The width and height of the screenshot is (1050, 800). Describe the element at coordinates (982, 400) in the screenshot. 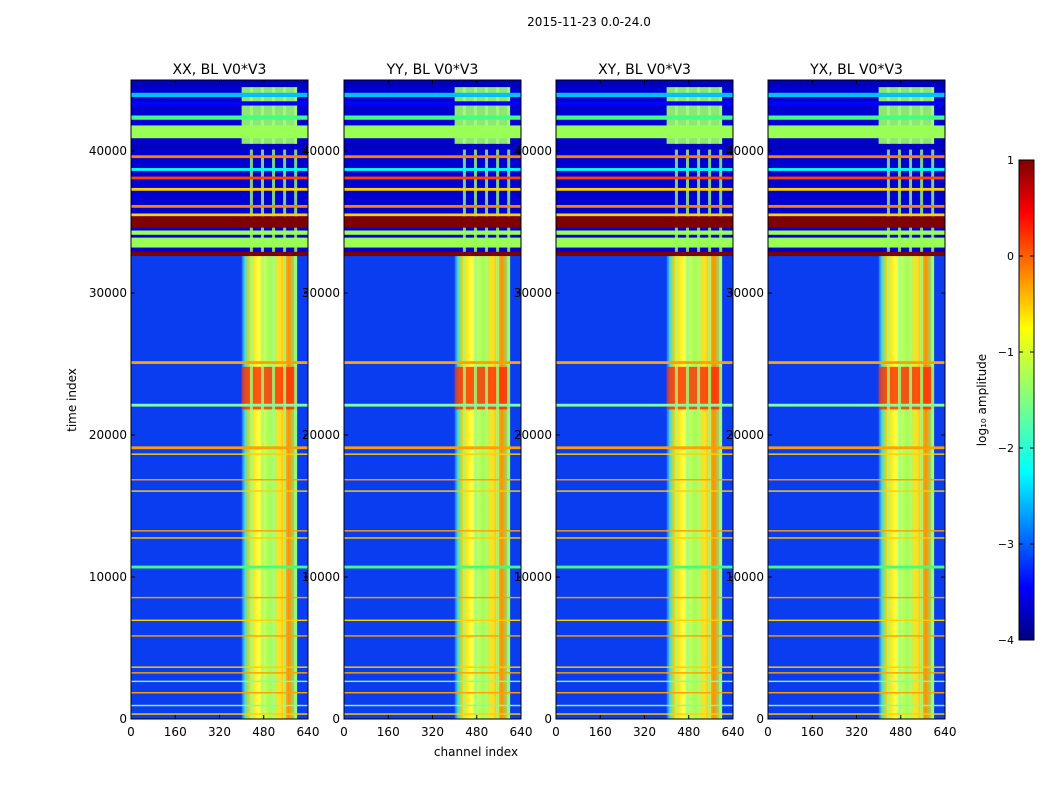

I see `colorbar-label: log₁₀ amplitude` at that location.